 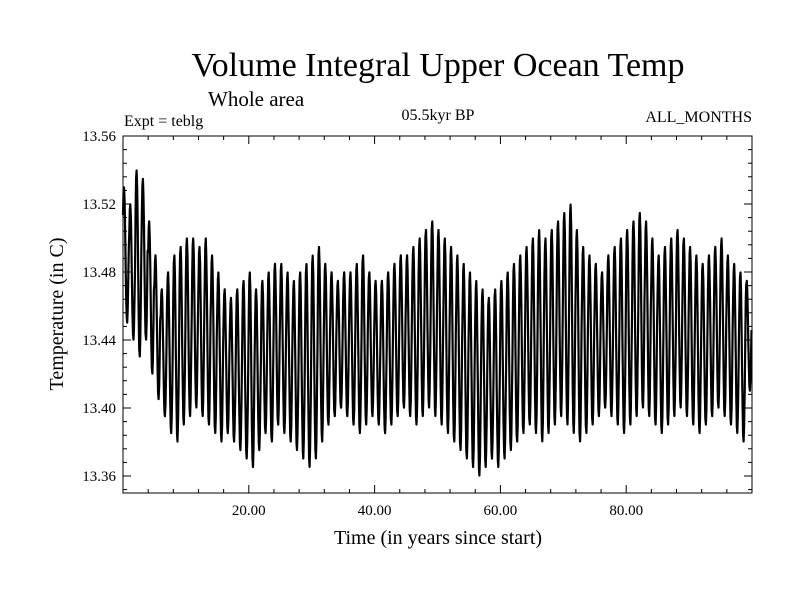 What do you see at coordinates (99, 137) in the screenshot?
I see `y-tick-label: 13.56` at bounding box center [99, 137].